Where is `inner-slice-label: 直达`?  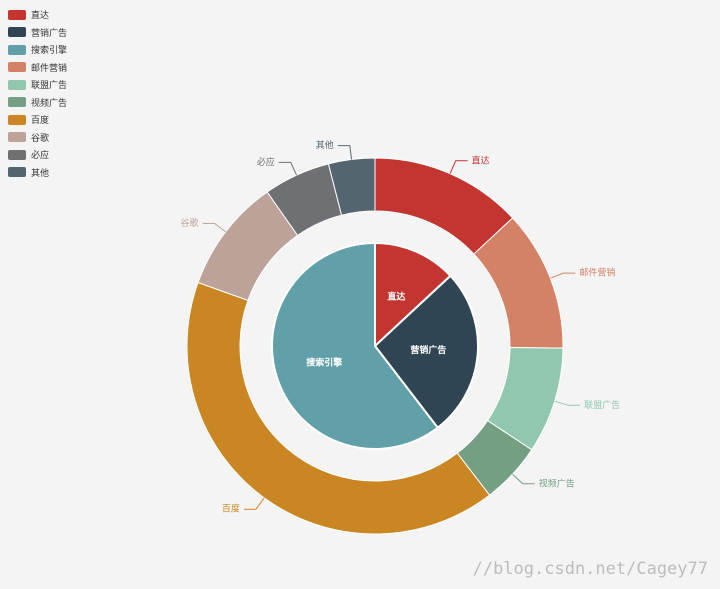
inner-slice-label: 直达 is located at coordinates (396, 296).